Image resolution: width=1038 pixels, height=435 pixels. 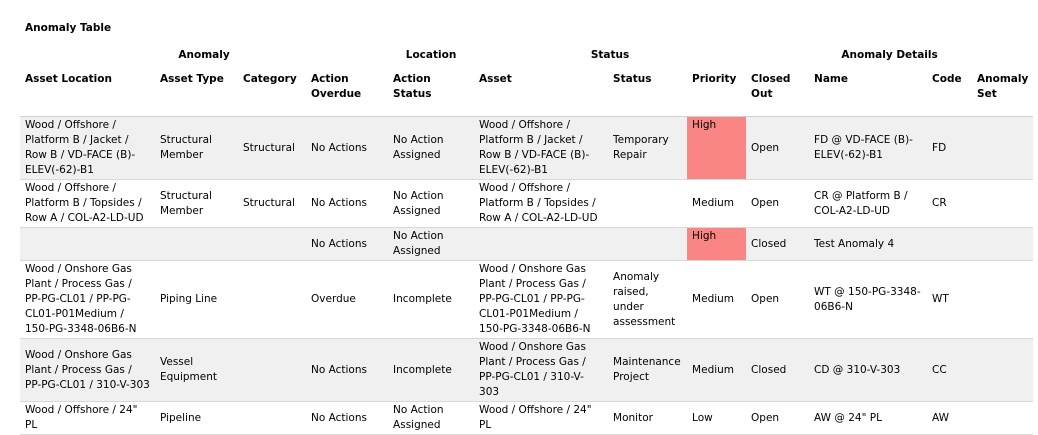 What do you see at coordinates (941, 417) in the screenshot?
I see `table-cell: AW` at bounding box center [941, 417].